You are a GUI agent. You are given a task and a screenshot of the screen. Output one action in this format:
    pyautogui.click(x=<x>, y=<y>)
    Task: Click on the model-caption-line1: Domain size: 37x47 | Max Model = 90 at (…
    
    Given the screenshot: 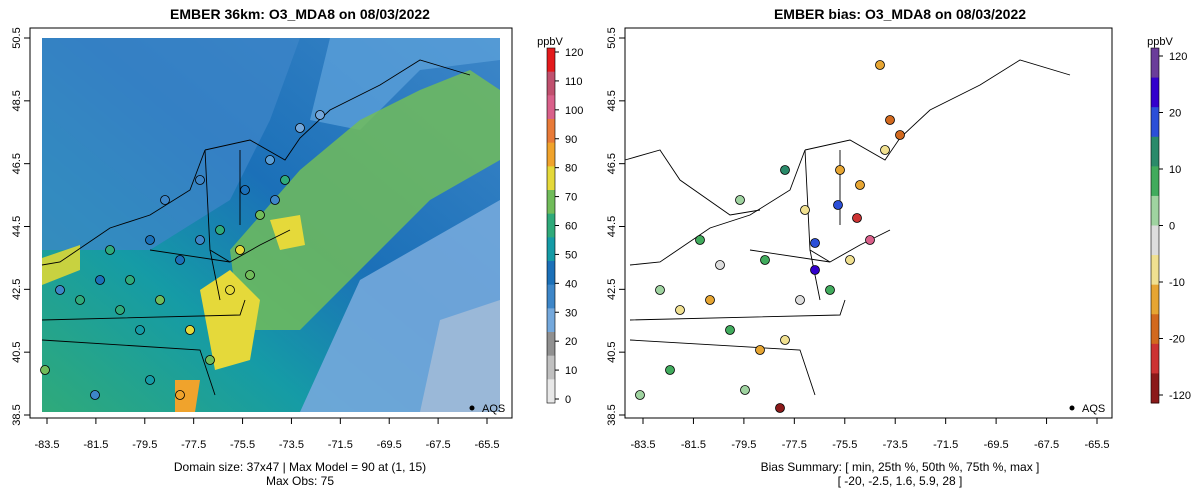 What is the action you would take?
    pyautogui.click(x=300, y=467)
    